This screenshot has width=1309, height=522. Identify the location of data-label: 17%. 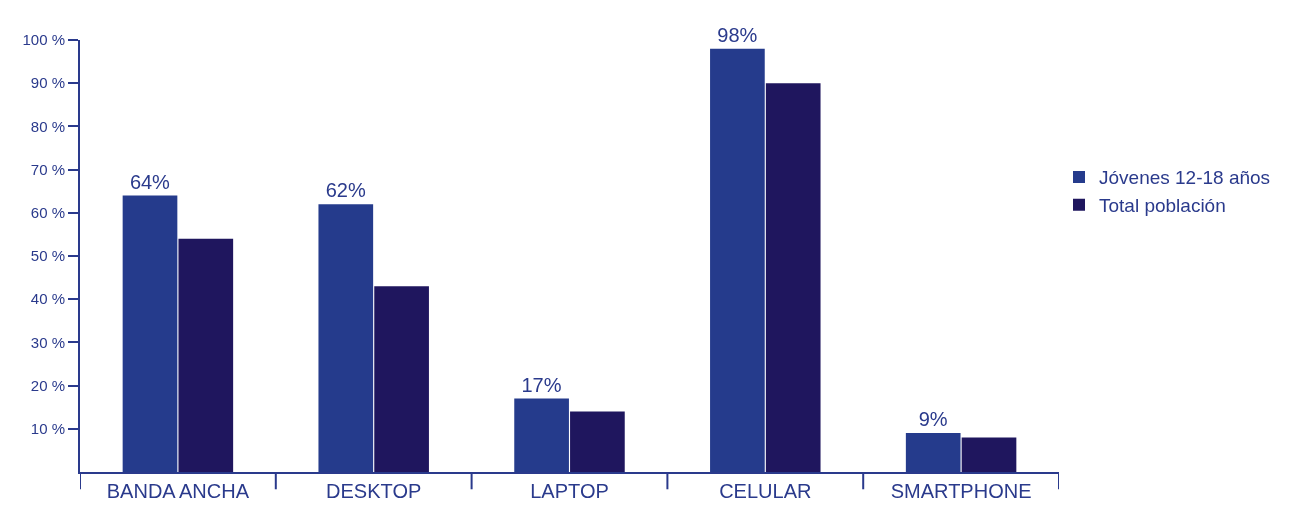
(541, 384).